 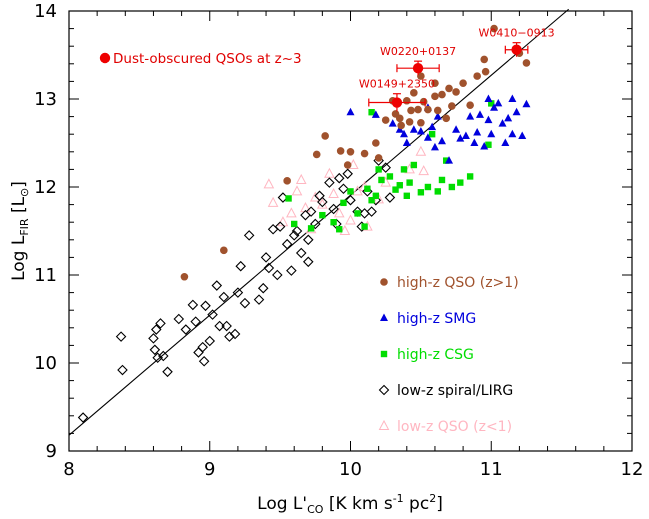 I want to click on dust-qso-label: W0220+0137, so click(x=418, y=51).